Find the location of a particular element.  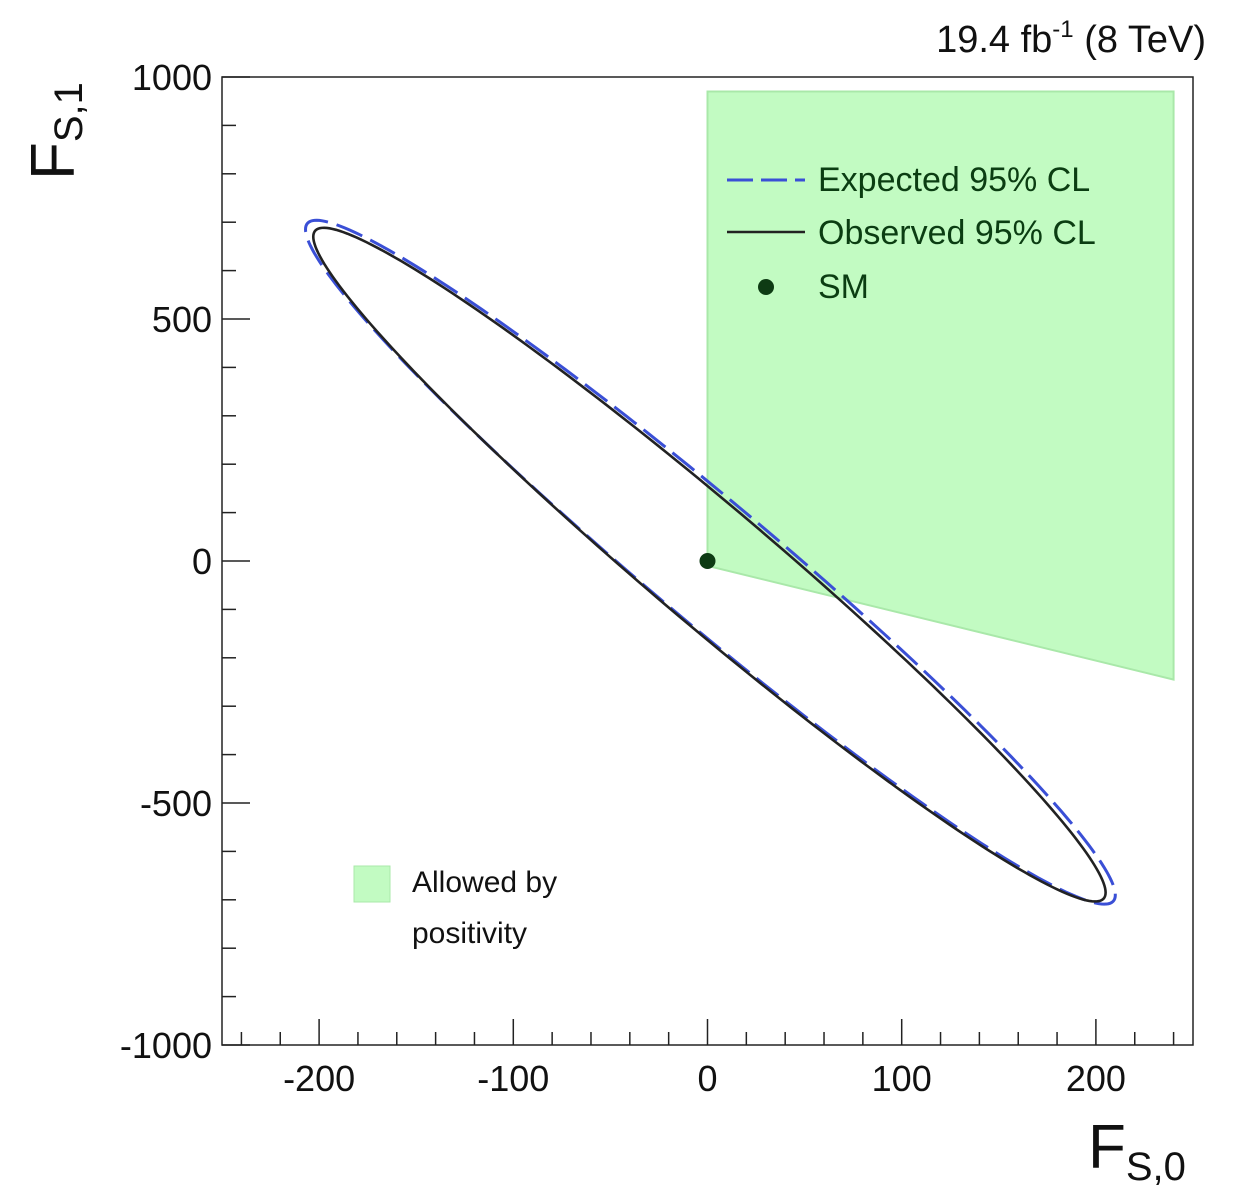

x-axis-tick-labels: -200 -100 0 100 200 is located at coordinates (704, 1078).